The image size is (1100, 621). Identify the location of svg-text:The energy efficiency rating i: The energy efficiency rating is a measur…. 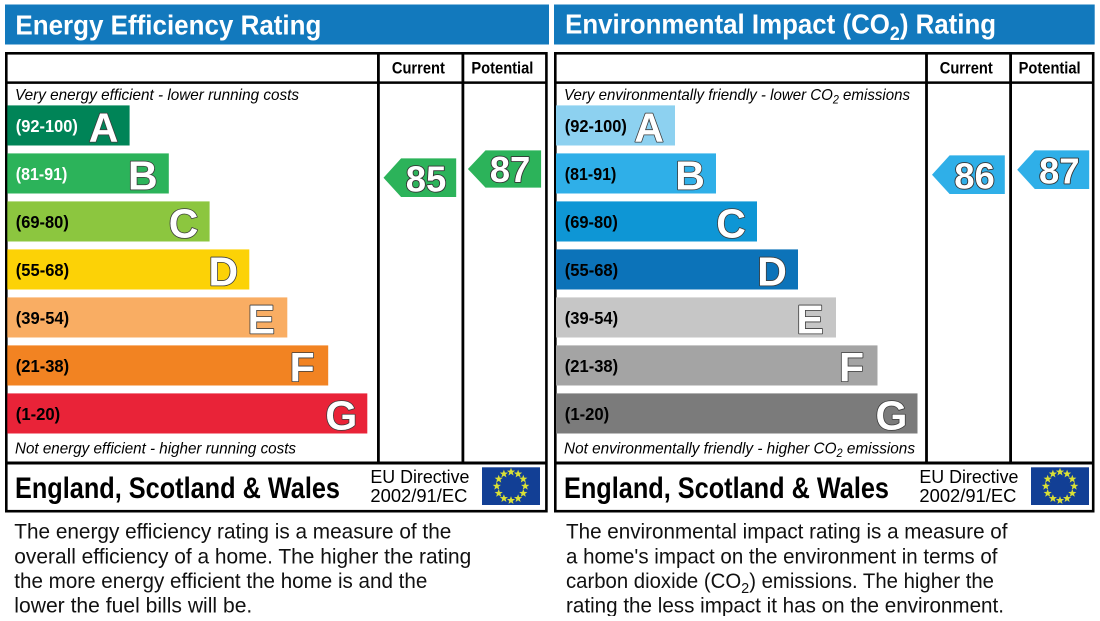
(232, 532).